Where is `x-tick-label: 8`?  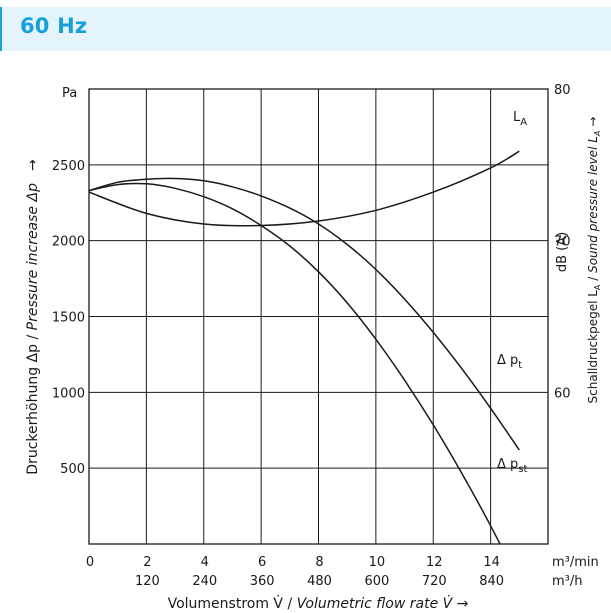
x-tick-label: 8 is located at coordinates (319, 562).